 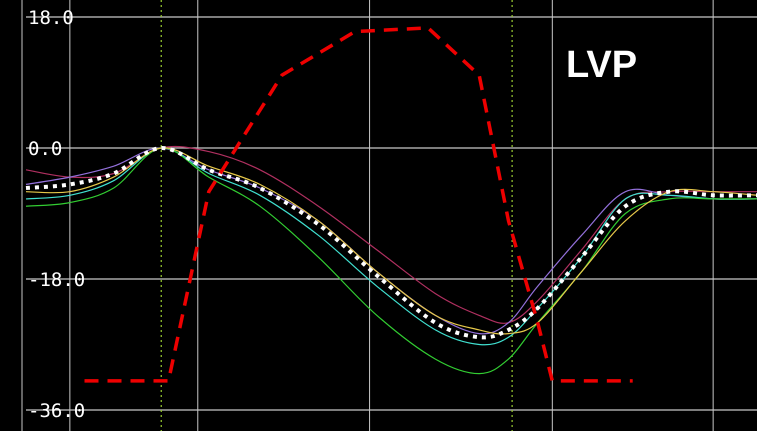 What do you see at coordinates (56, 280) in the screenshot?
I see `y-tick-label-2: -18.0` at bounding box center [56, 280].